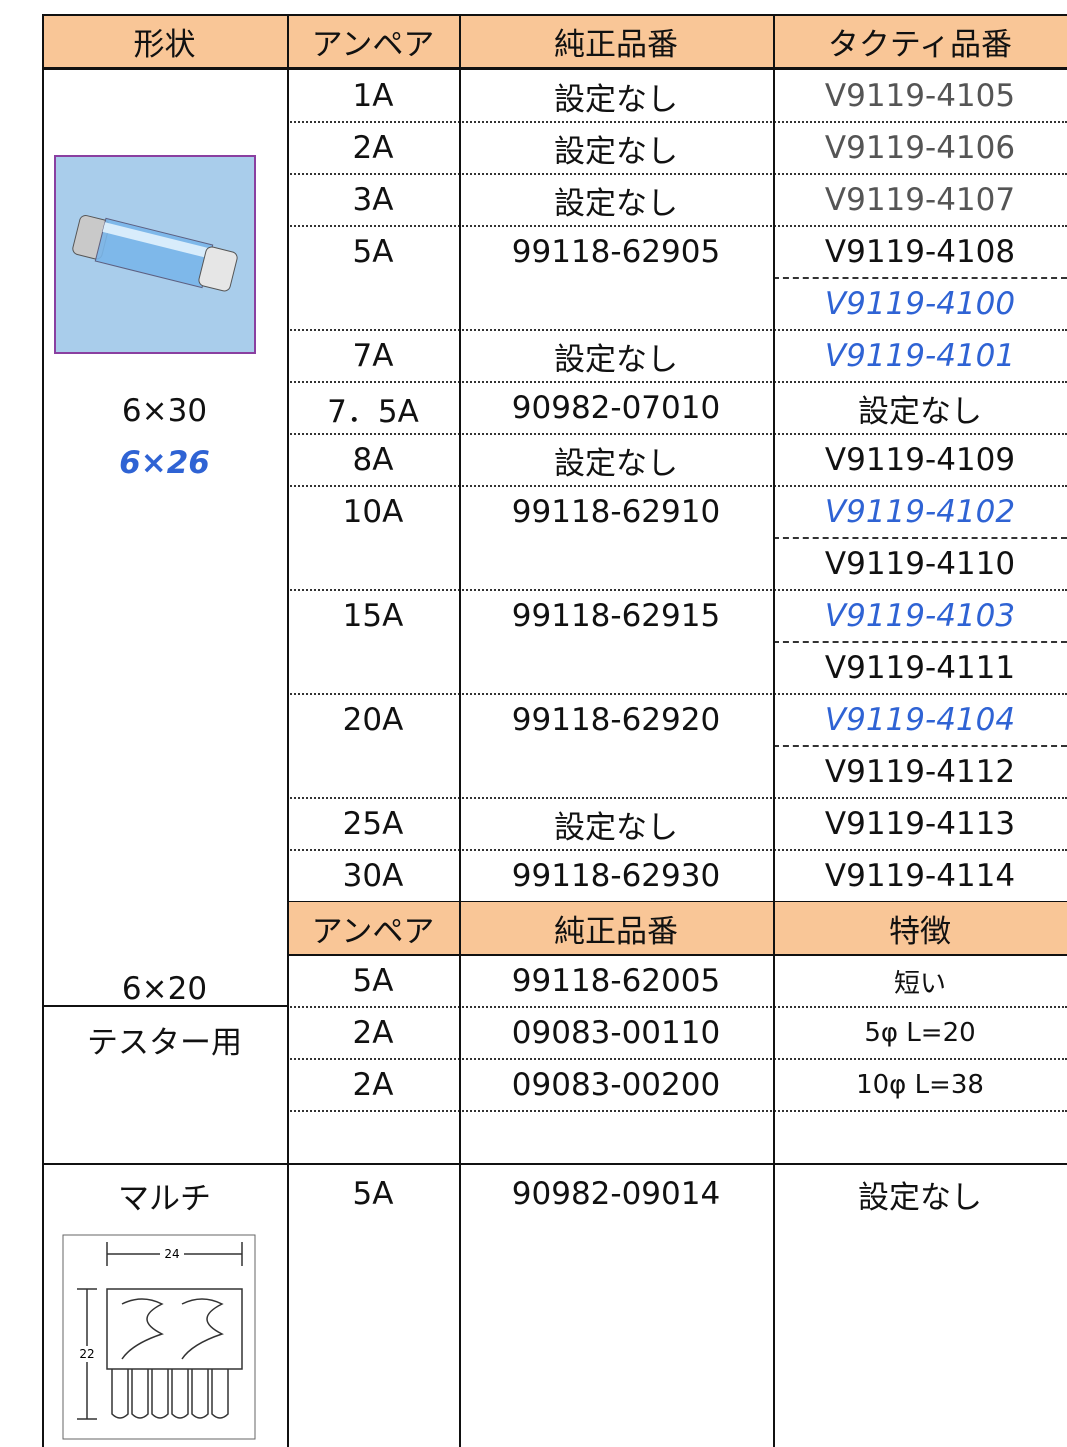 The width and height of the screenshot is (1067, 1447). What do you see at coordinates (155, 254) in the screenshot?
I see `fuse-image` at bounding box center [155, 254].